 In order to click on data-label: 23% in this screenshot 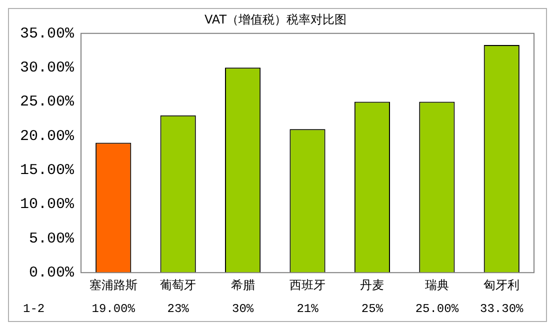, I will do `click(178, 309)`.